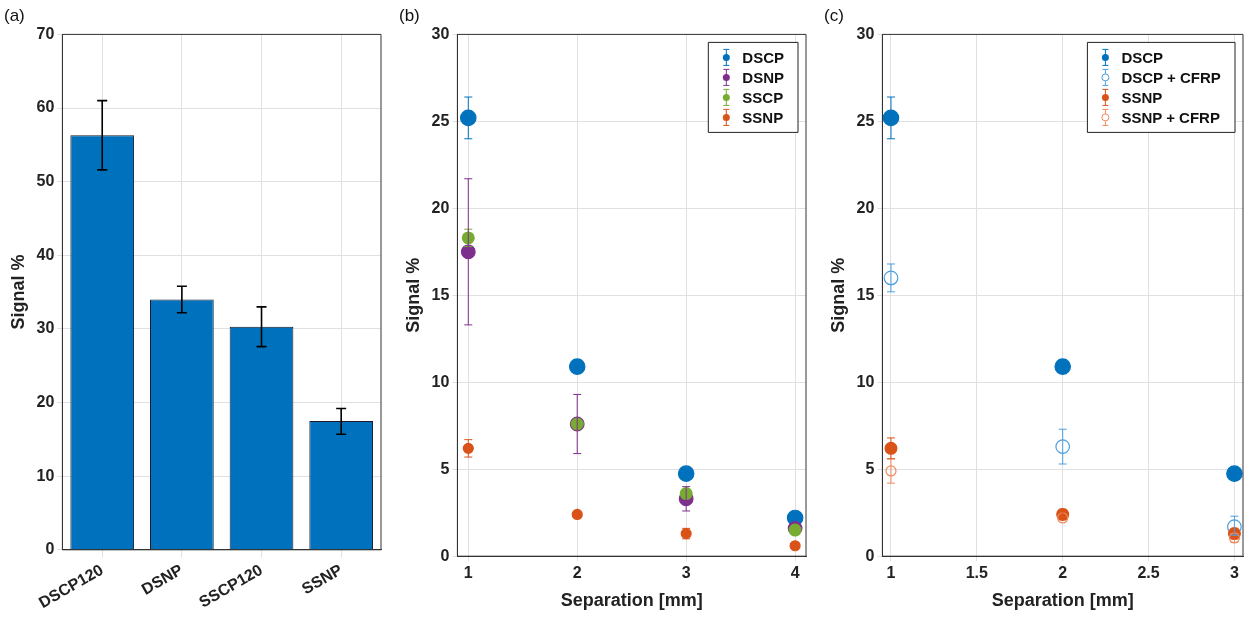 The image size is (1257, 620). What do you see at coordinates (14, 15) in the screenshot?
I see `chart-title: (a)` at bounding box center [14, 15].